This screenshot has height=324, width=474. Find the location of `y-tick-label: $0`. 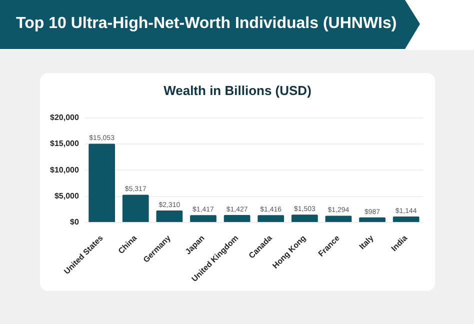

y-tick-label: $0 is located at coordinates (75, 222).